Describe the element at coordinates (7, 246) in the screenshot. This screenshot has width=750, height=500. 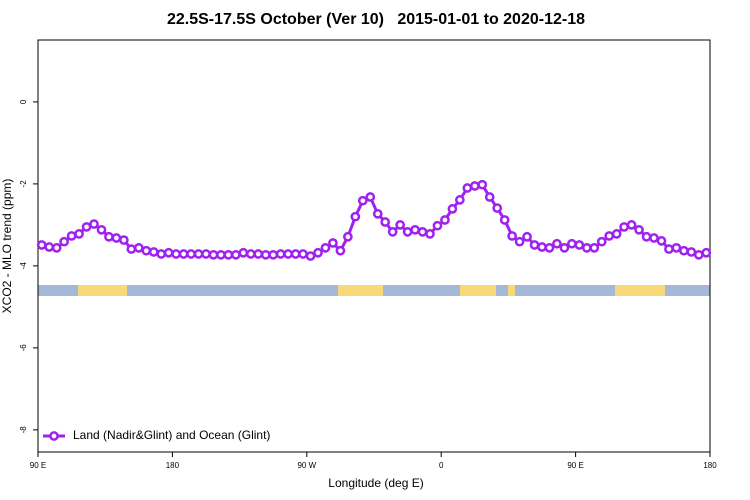
I see `y-axis-label: XCO2 - MLO trend (ppm)` at that location.